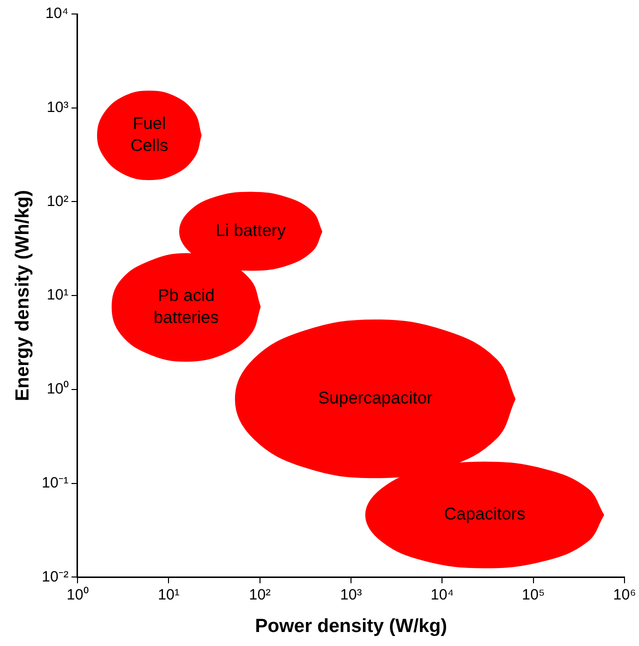  What do you see at coordinates (57, 201) in the screenshot?
I see `y-tick-label: 10²` at bounding box center [57, 201].